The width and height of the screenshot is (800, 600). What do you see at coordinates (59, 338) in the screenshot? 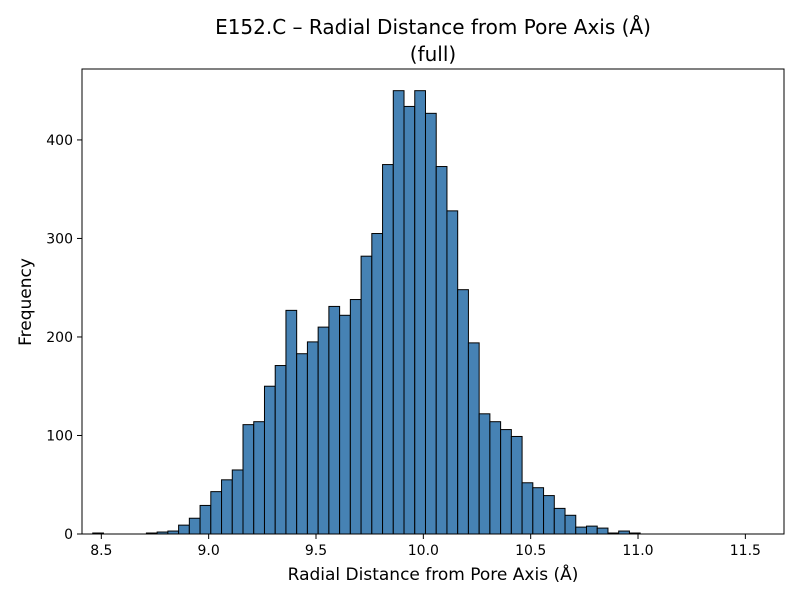
I see `y-tick-label: 200` at bounding box center [59, 338].